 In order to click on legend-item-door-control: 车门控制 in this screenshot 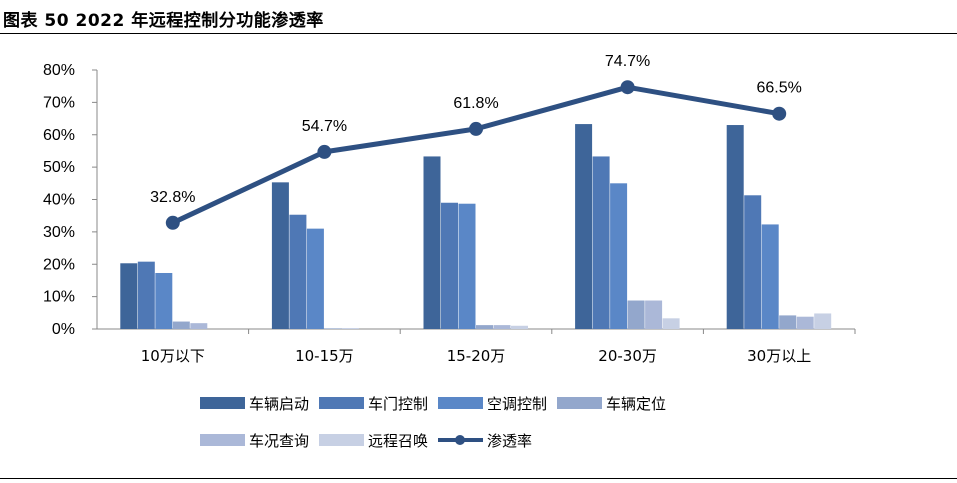, I will do `click(373, 403)`.